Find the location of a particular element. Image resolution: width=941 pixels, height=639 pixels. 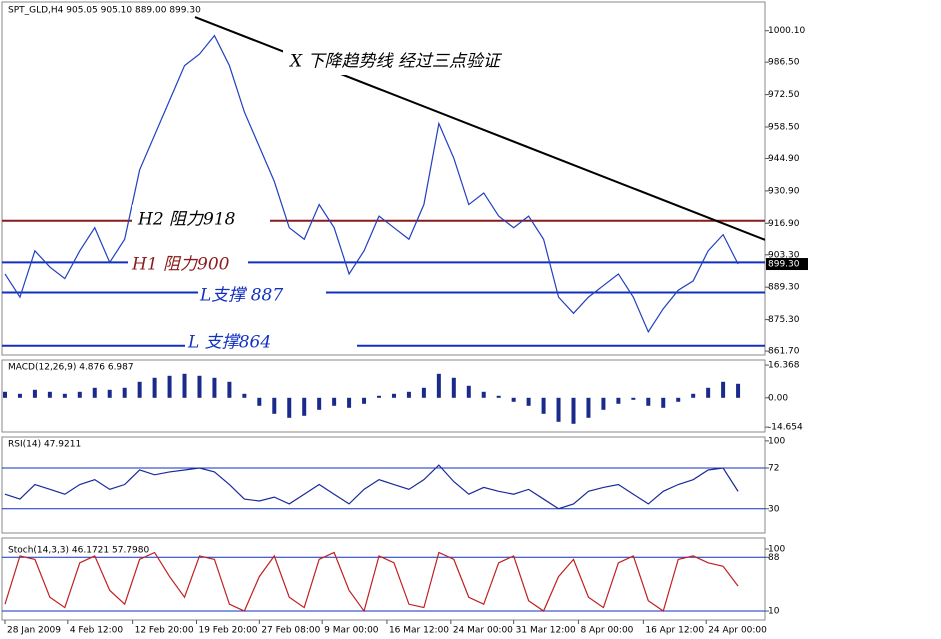

y-tick-label: 10 is located at coordinates (774, 612).